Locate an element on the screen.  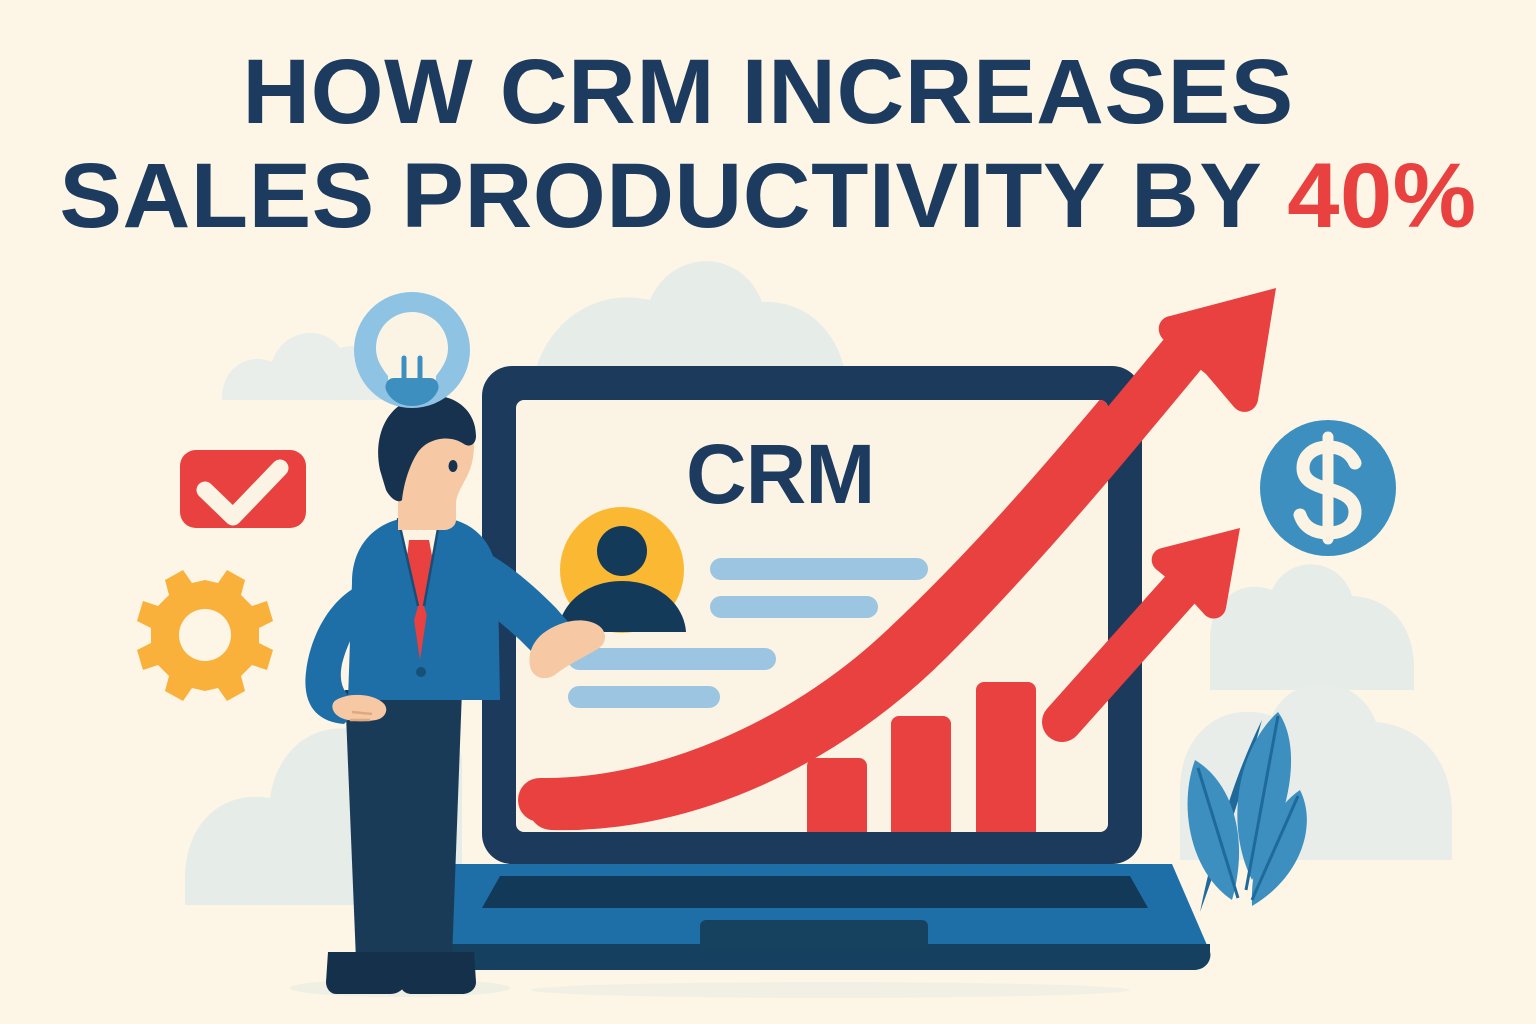
gear-icon is located at coordinates (205, 635).